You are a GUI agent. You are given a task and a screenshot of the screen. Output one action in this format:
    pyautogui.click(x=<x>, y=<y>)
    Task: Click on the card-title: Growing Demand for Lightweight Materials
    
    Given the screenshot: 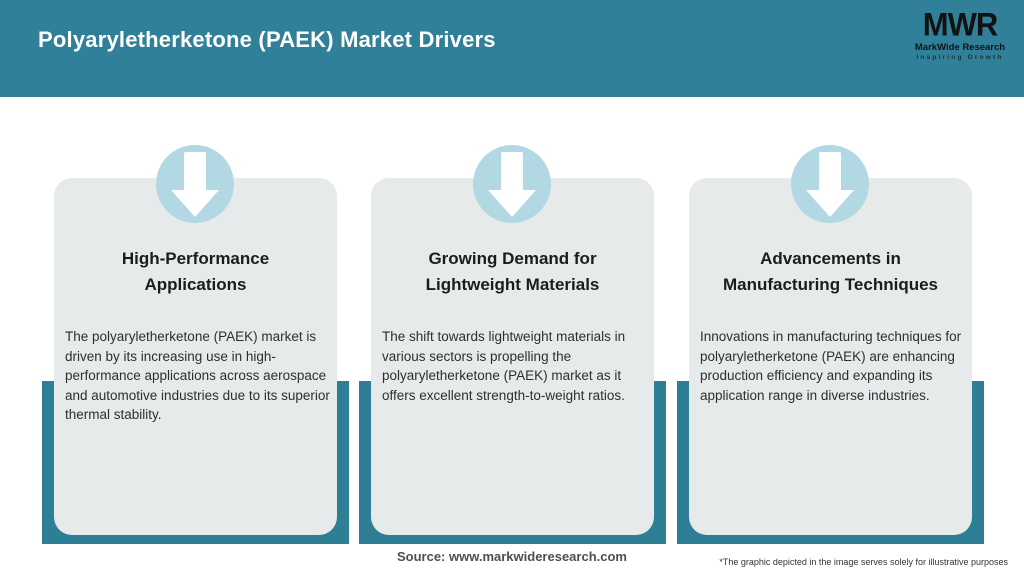 What is the action you would take?
    pyautogui.click(x=512, y=272)
    